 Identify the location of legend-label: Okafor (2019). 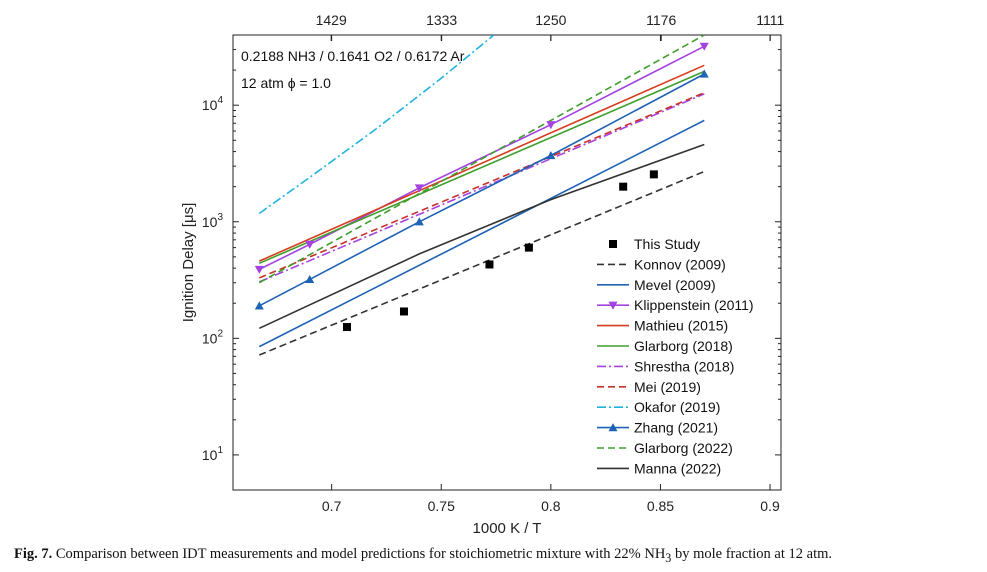
(677, 407).